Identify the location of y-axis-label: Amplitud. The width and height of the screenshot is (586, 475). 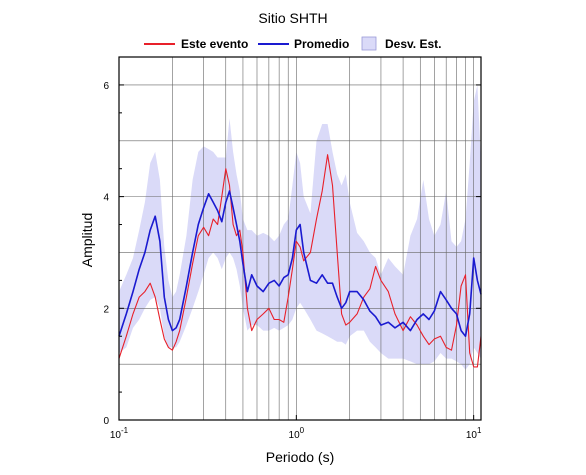
(87, 240).